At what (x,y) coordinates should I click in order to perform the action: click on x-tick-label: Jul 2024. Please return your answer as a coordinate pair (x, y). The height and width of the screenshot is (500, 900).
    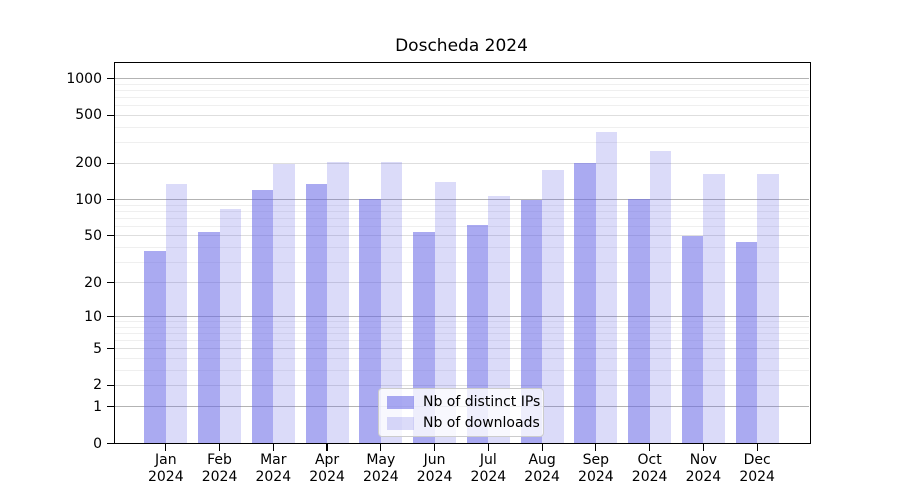
    Looking at the image, I should click on (488, 468).